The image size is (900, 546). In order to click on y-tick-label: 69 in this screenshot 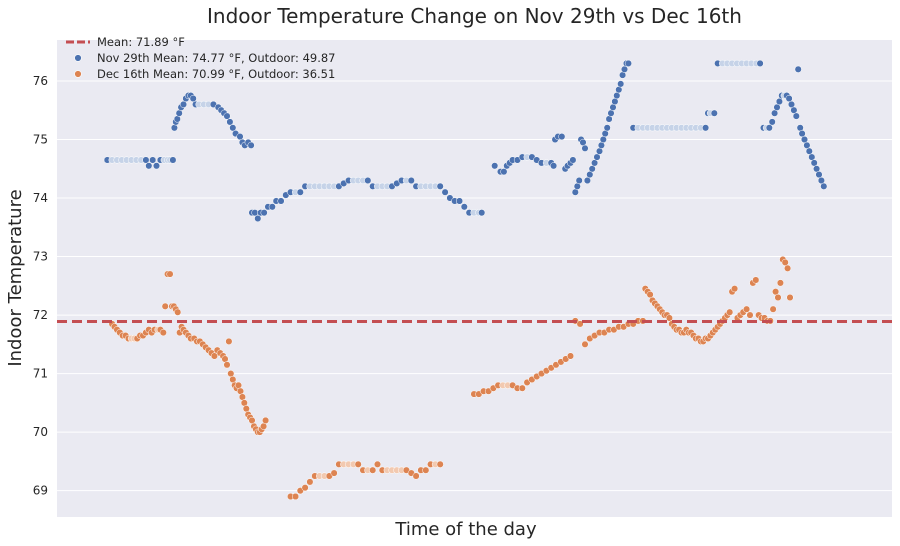, I will do `click(40, 491)`.